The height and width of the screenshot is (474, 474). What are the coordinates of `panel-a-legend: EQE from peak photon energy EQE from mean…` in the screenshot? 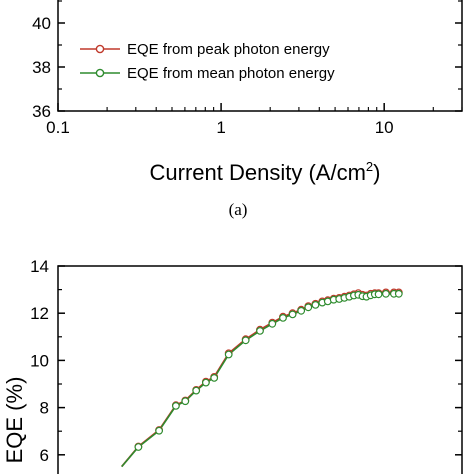 It's located at (207, 61).